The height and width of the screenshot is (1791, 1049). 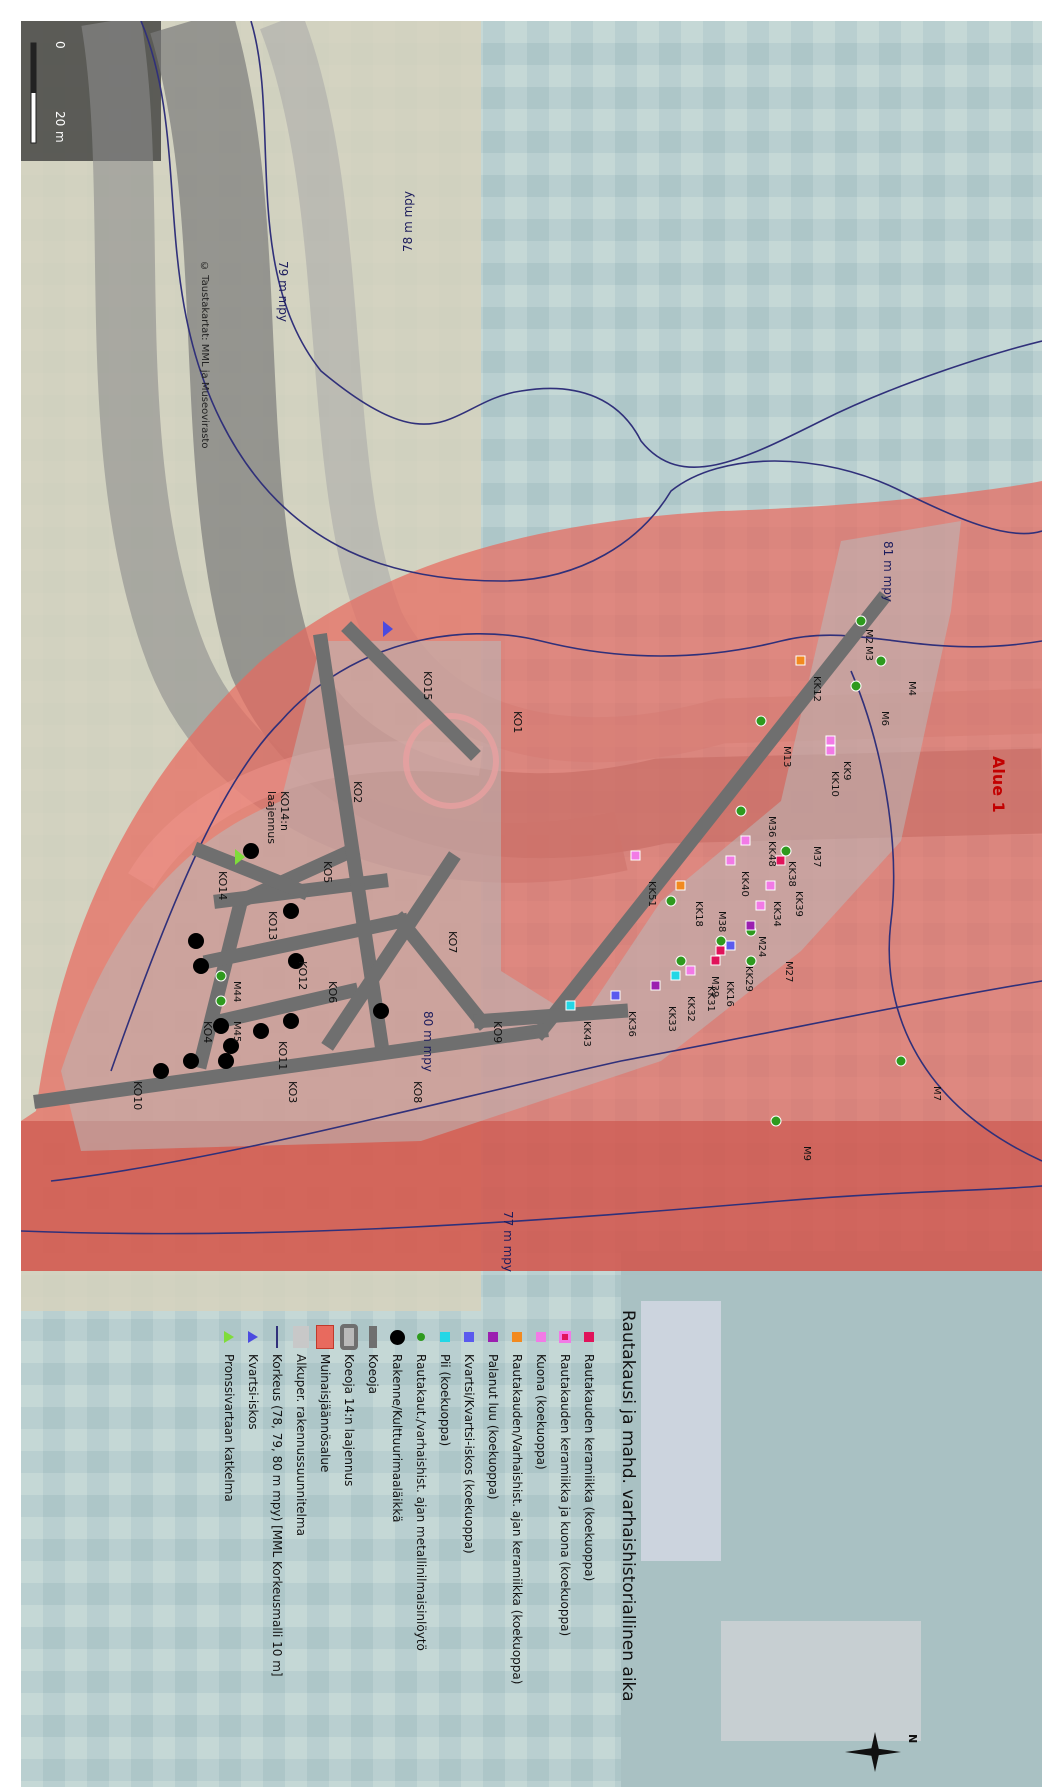 I want to click on trench-label-ko4: KO4, so click(x=207, y=1032).